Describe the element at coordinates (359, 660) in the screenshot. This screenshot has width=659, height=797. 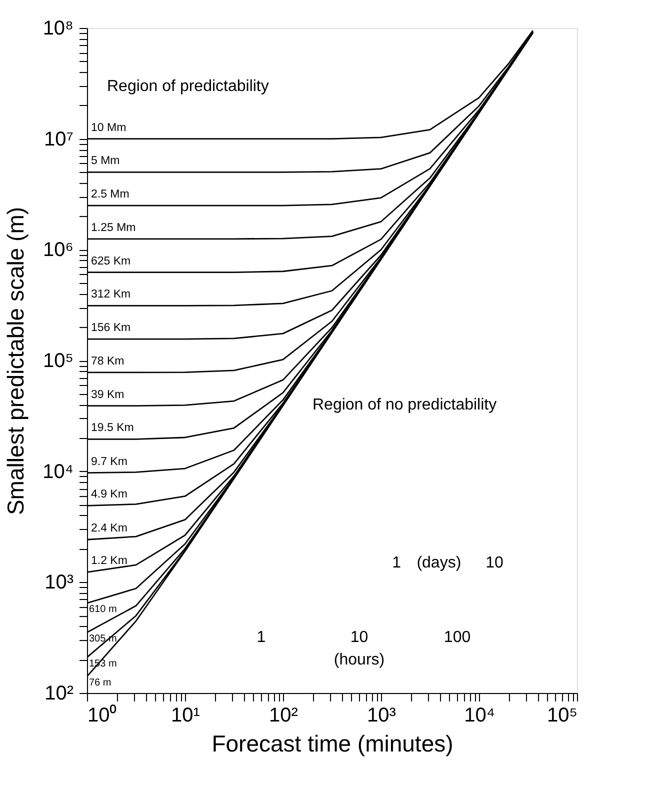
I see `annotation: (hours)` at that location.